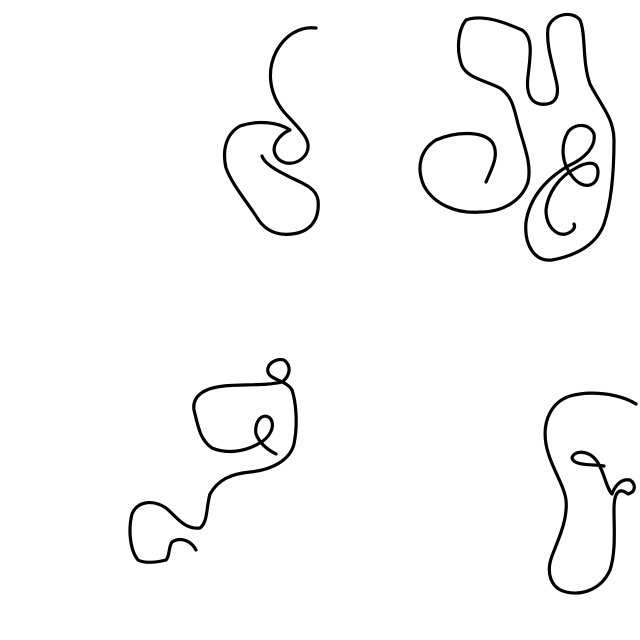 Image resolution: width=640 pixels, height=640 pixels. Describe the element at coordinates (213, 461) in the screenshot. I see `doodle-bottom-left` at that location.